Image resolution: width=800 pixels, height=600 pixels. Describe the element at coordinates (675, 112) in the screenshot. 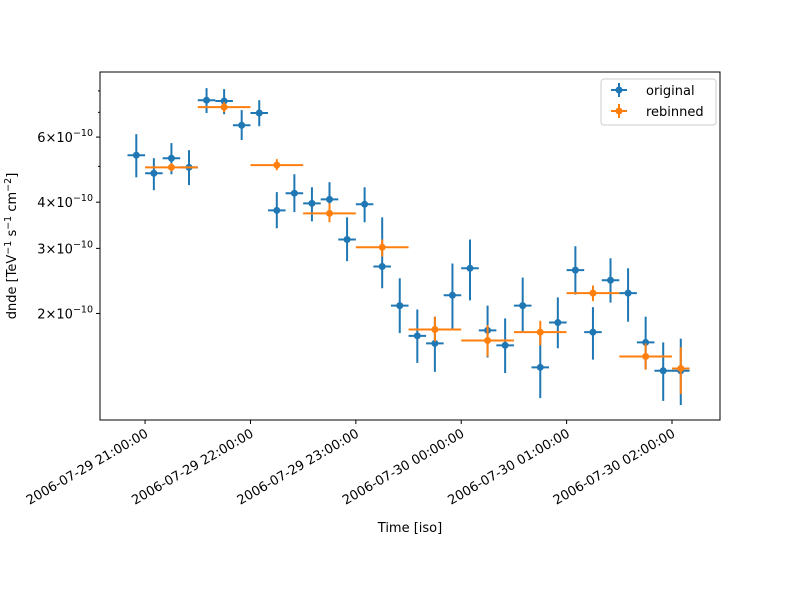

I see `legend-label: rebinned` at that location.